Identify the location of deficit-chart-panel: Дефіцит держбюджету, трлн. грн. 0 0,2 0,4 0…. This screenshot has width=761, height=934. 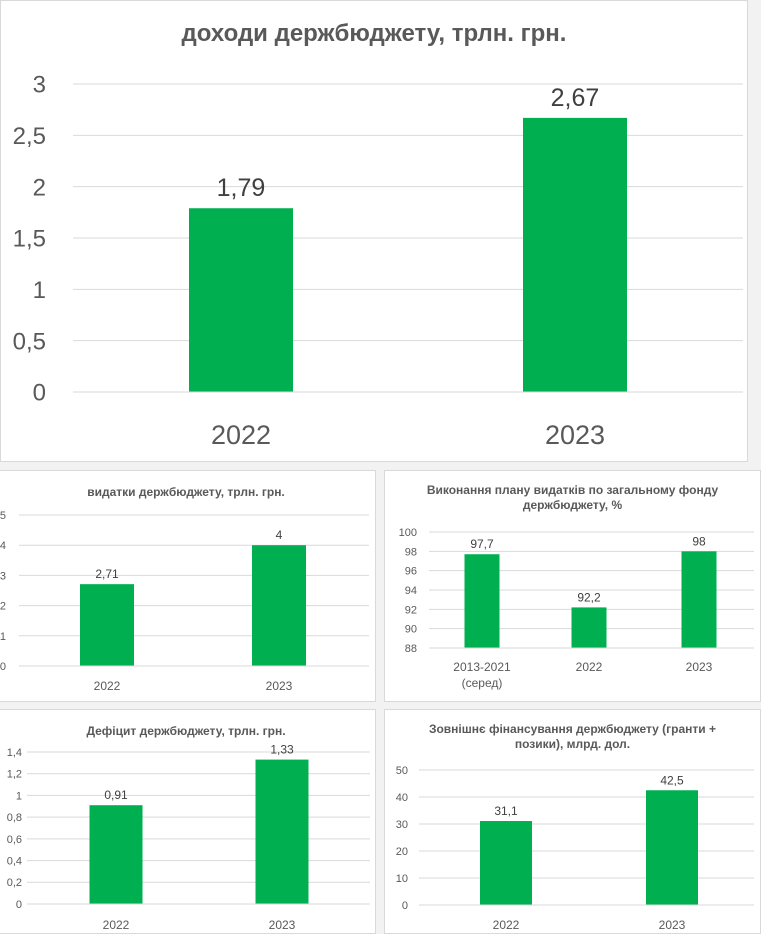
(188, 821).